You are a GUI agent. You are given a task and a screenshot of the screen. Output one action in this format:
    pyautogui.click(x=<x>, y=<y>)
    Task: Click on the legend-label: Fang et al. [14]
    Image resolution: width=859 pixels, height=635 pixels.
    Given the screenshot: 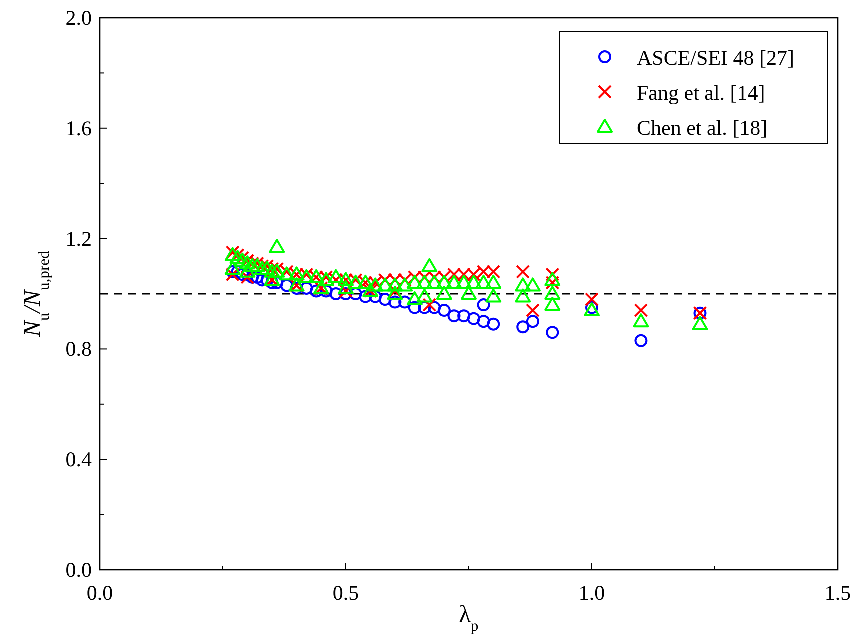 What is the action you would take?
    pyautogui.click(x=701, y=93)
    